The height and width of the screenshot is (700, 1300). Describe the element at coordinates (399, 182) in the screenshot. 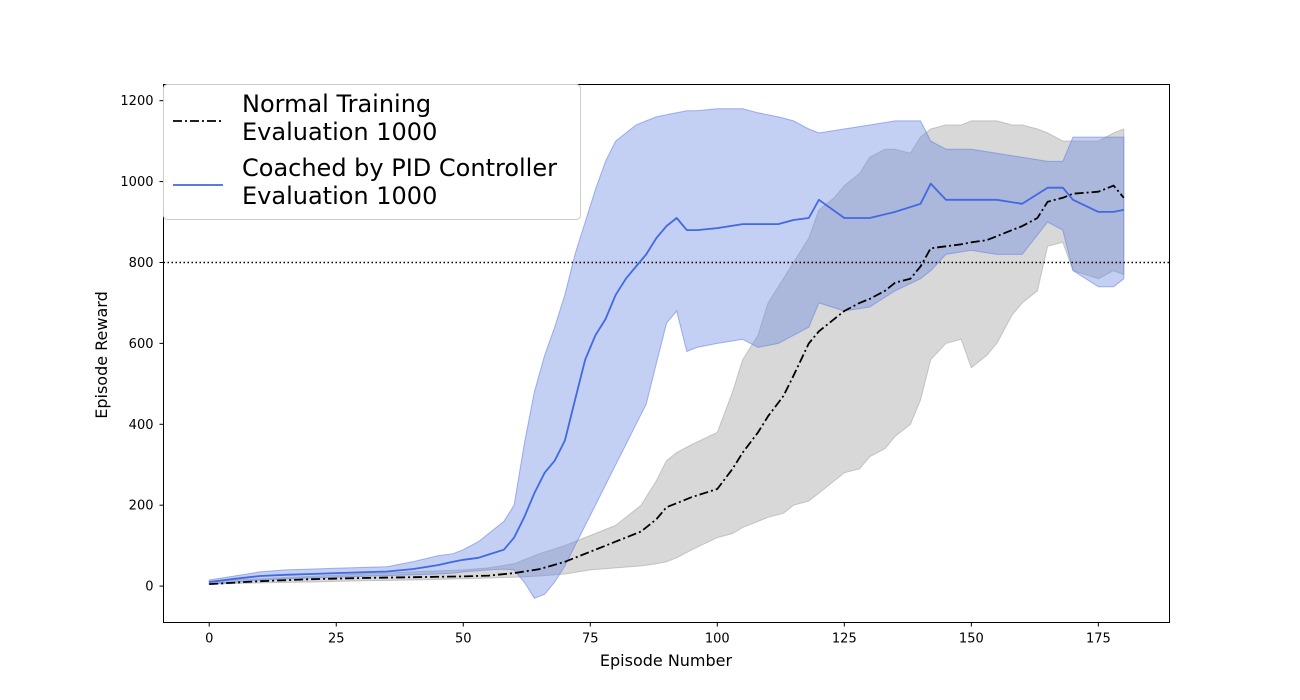

I see `legend-label-2: Coached by PID Controller Evaluation 1000` at that location.